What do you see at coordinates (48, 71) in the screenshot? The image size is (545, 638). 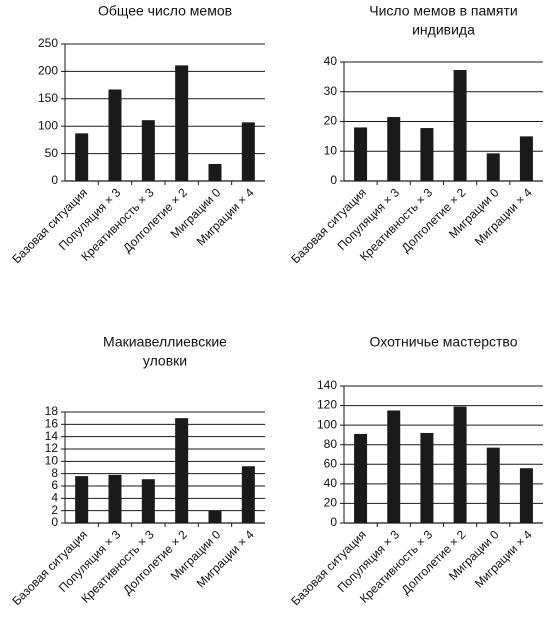 I see `y-tick-label: 200` at bounding box center [48, 71].